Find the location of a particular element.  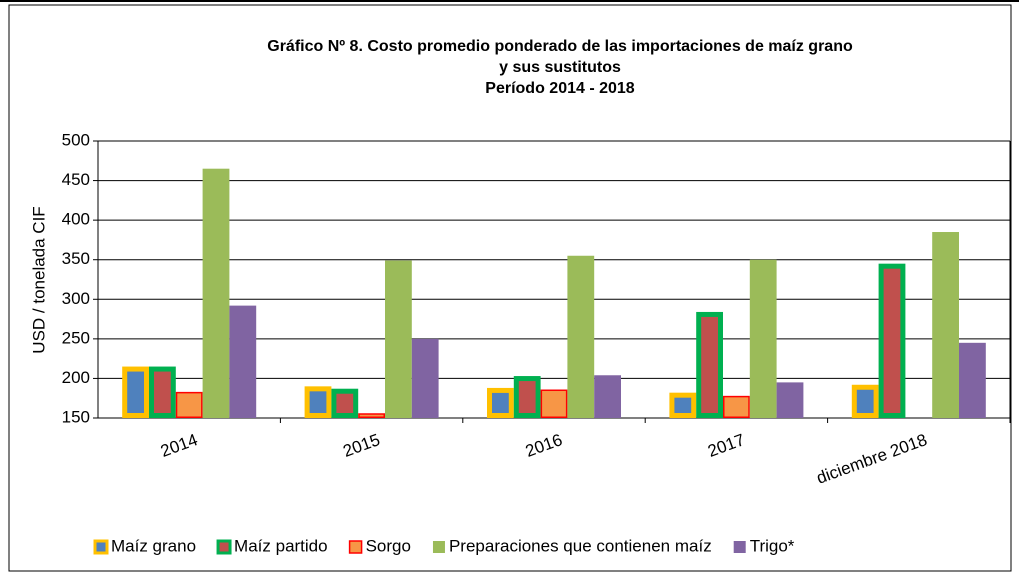

chart-title: Período 2014 - 2018 is located at coordinates (560, 88).